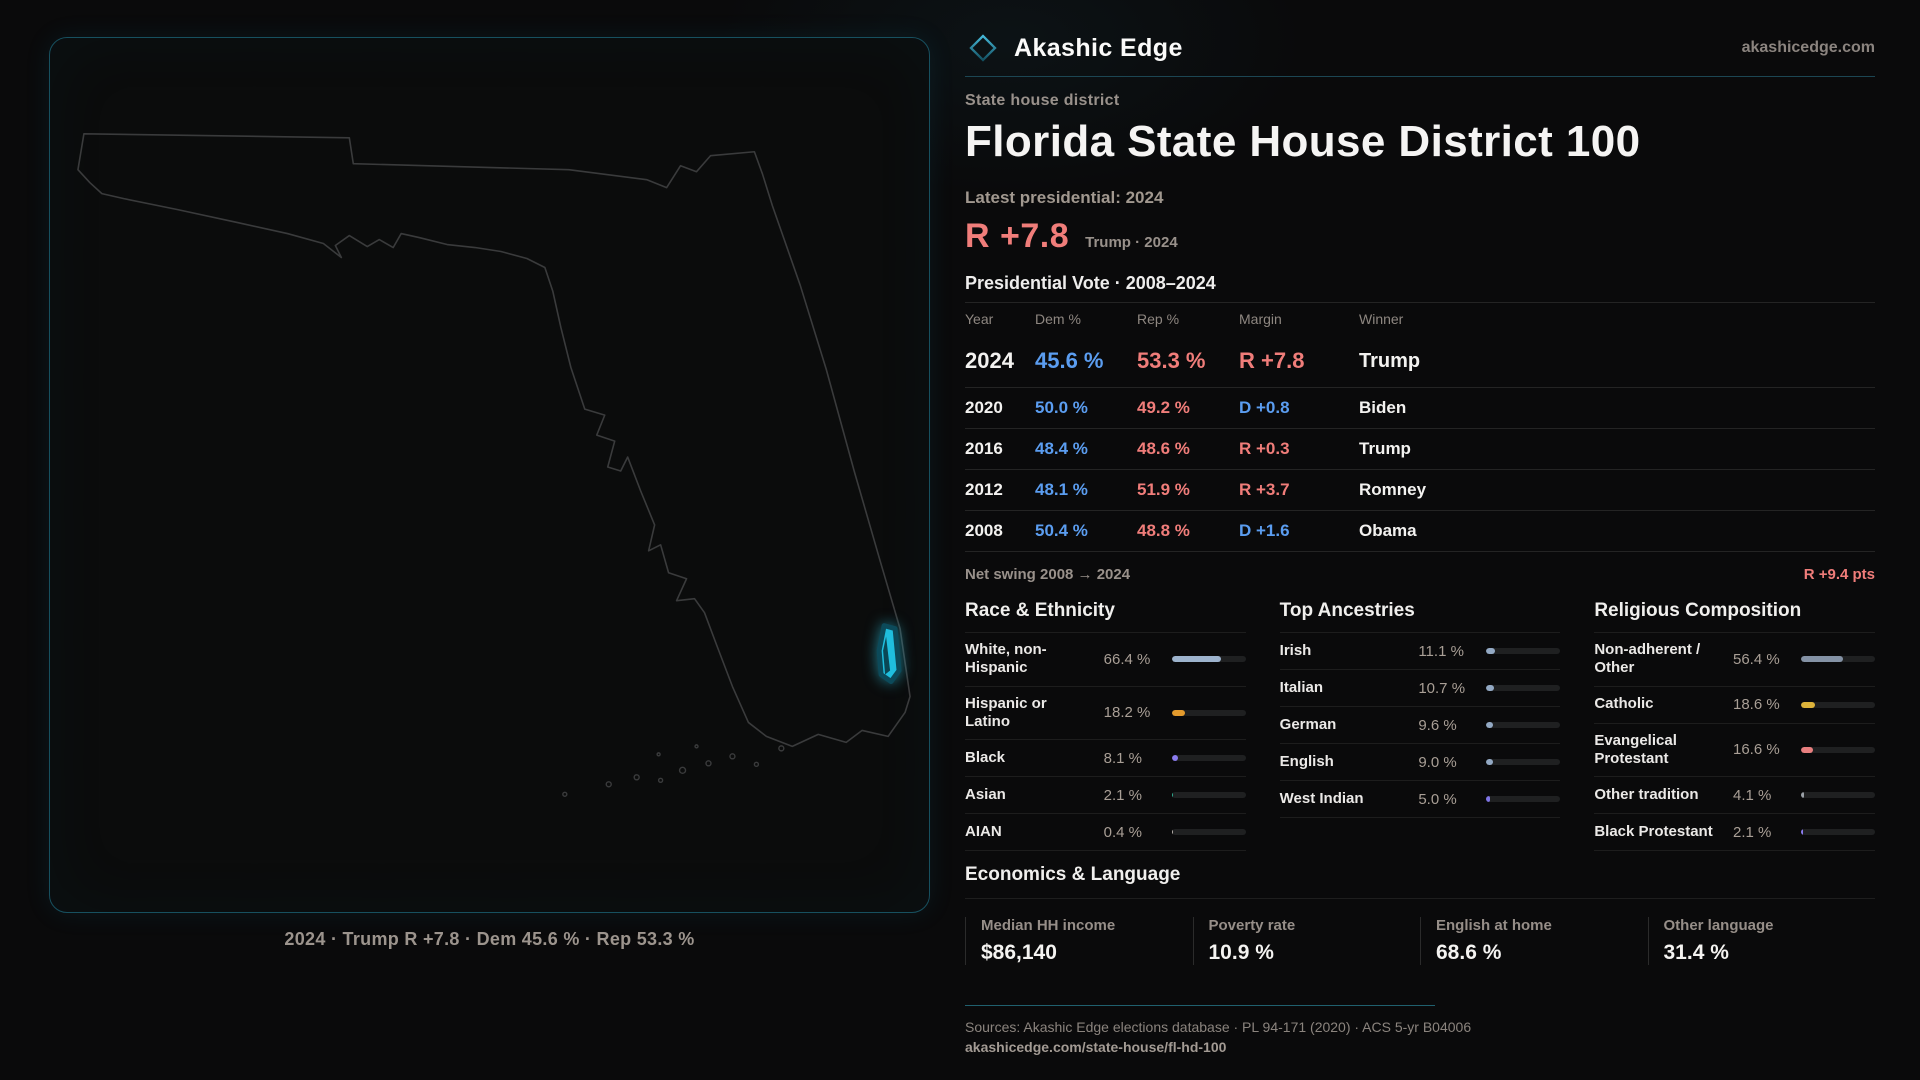  Describe the element at coordinates (1048, 926) in the screenshot. I see `economics-stat-label: Median HH income` at that location.